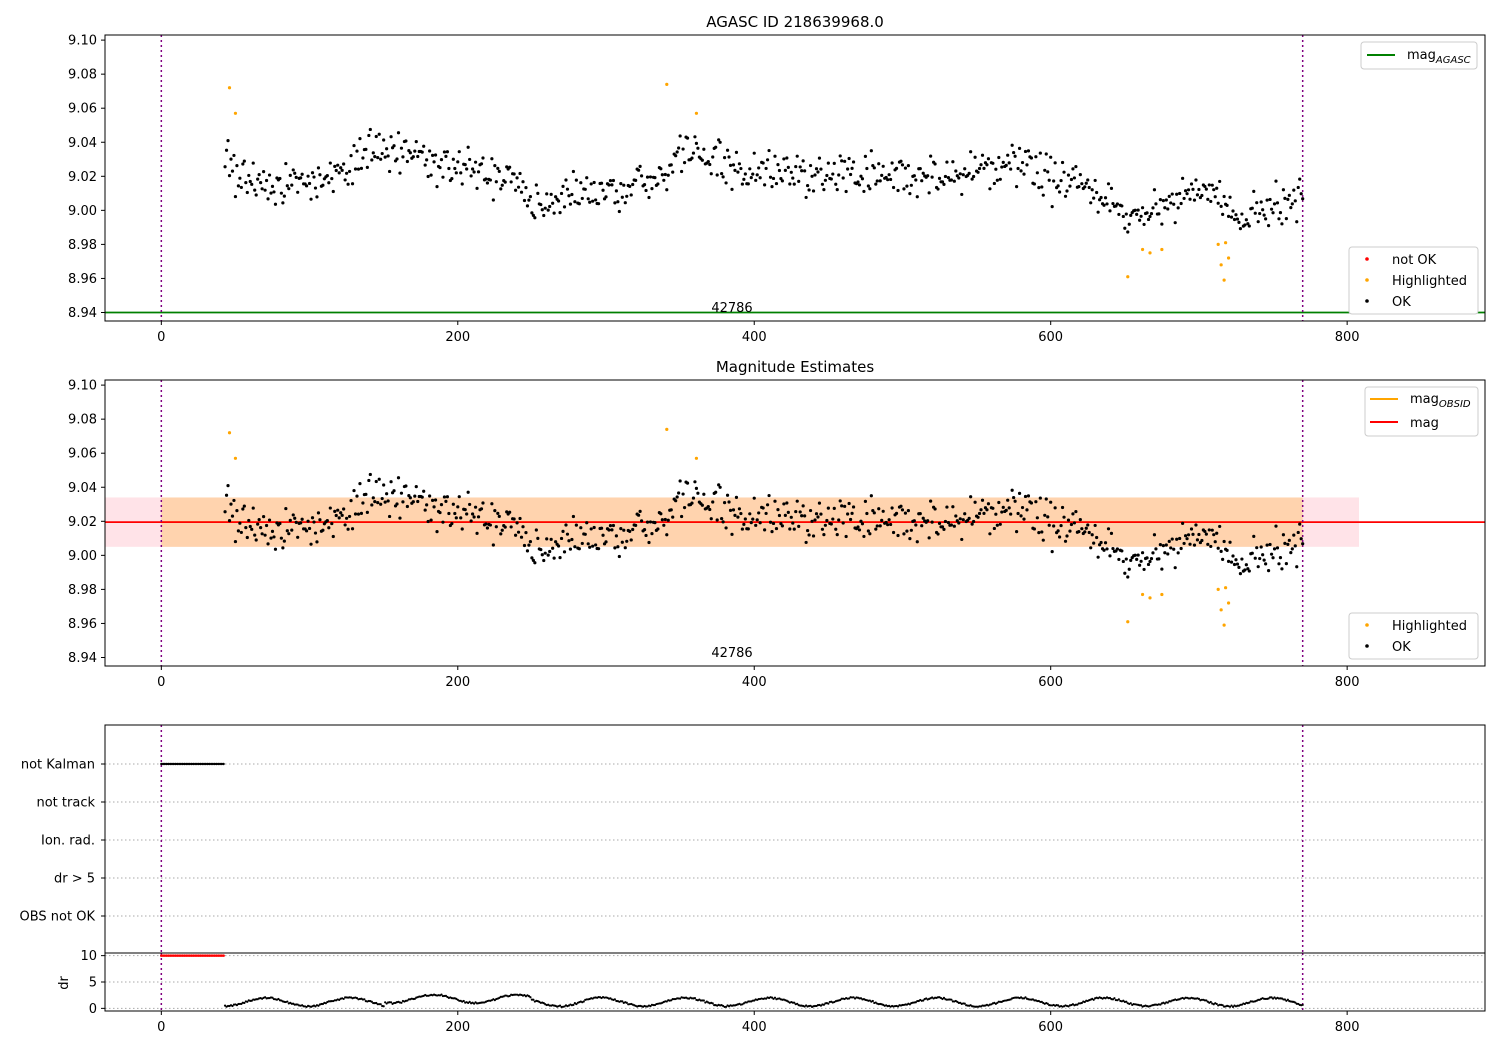 The image size is (1500, 1050). Describe the element at coordinates (1367, 301) in the screenshot. I see `legend-ok-marker` at that location.